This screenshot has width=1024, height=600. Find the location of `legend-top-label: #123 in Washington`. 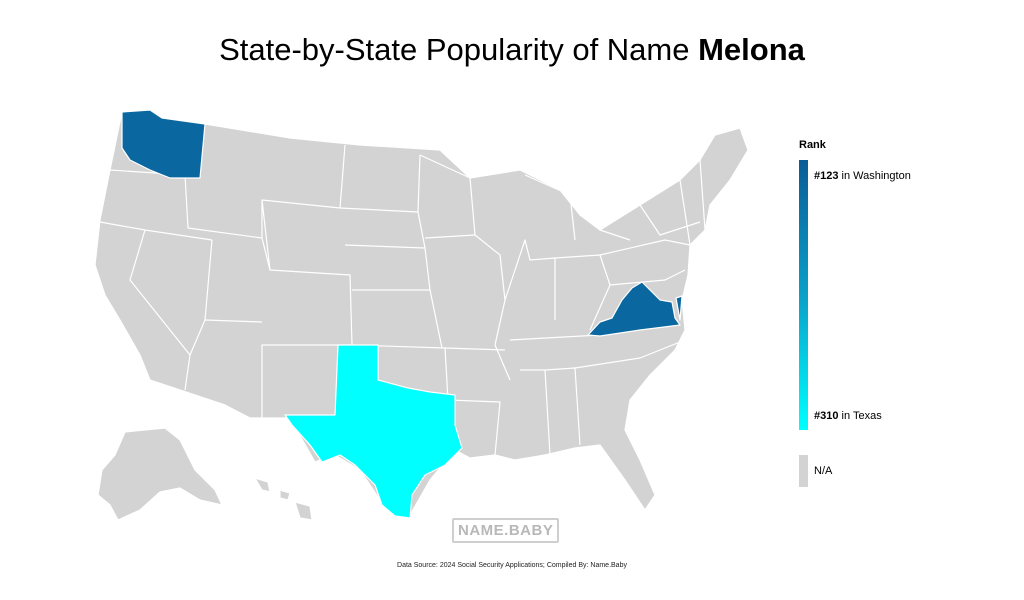

legend-top-label: #123 in Washington is located at coordinates (862, 176).